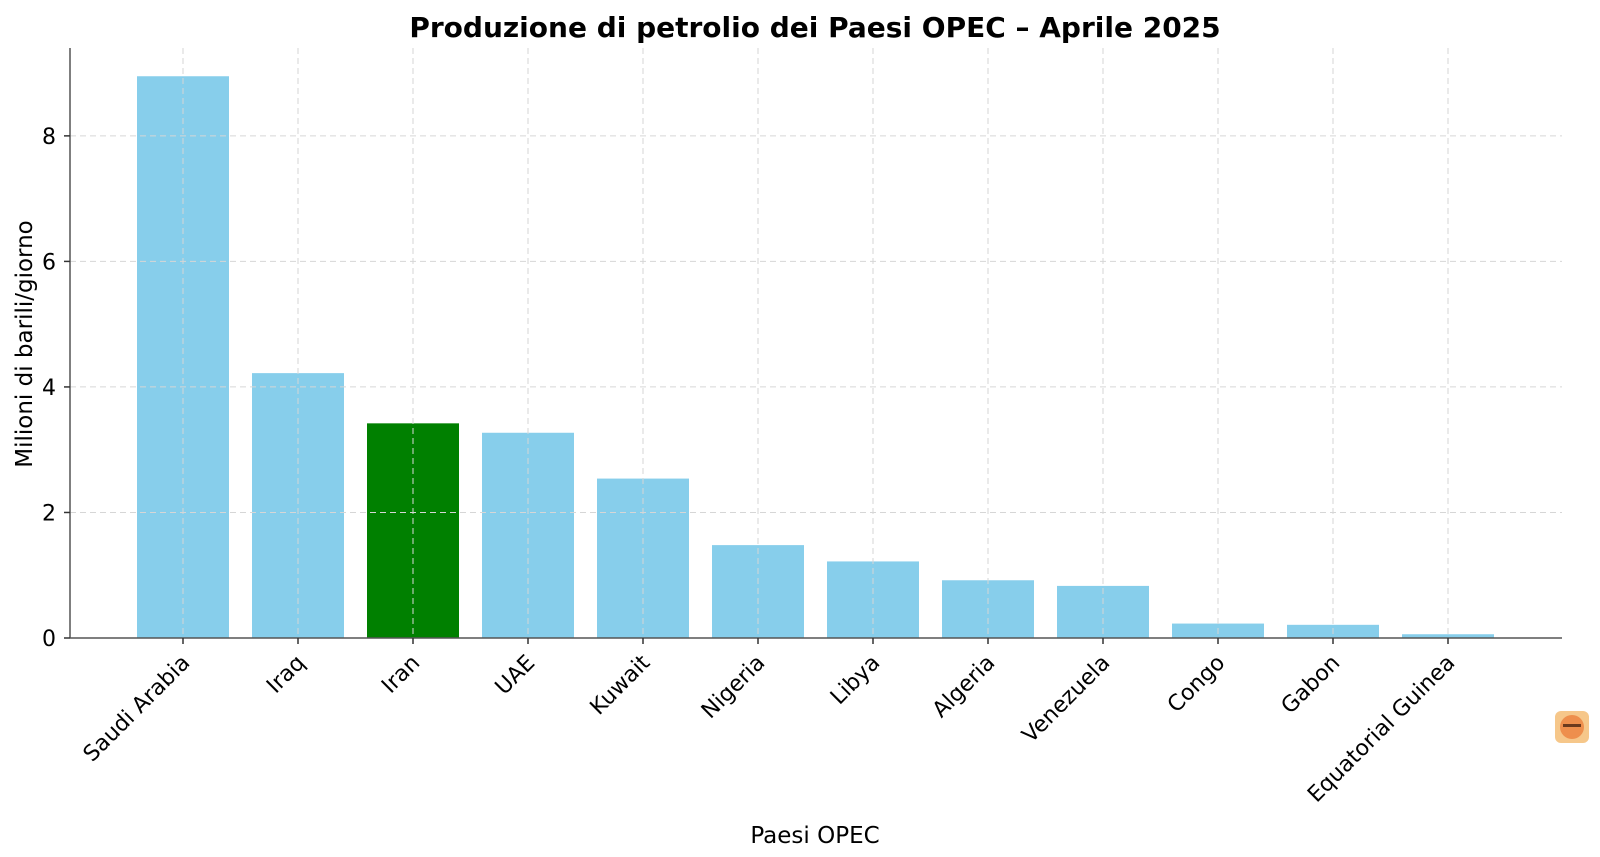 This screenshot has width=1600, height=857. What do you see at coordinates (286, 675) in the screenshot?
I see `x-tick-label: Iraq` at bounding box center [286, 675].